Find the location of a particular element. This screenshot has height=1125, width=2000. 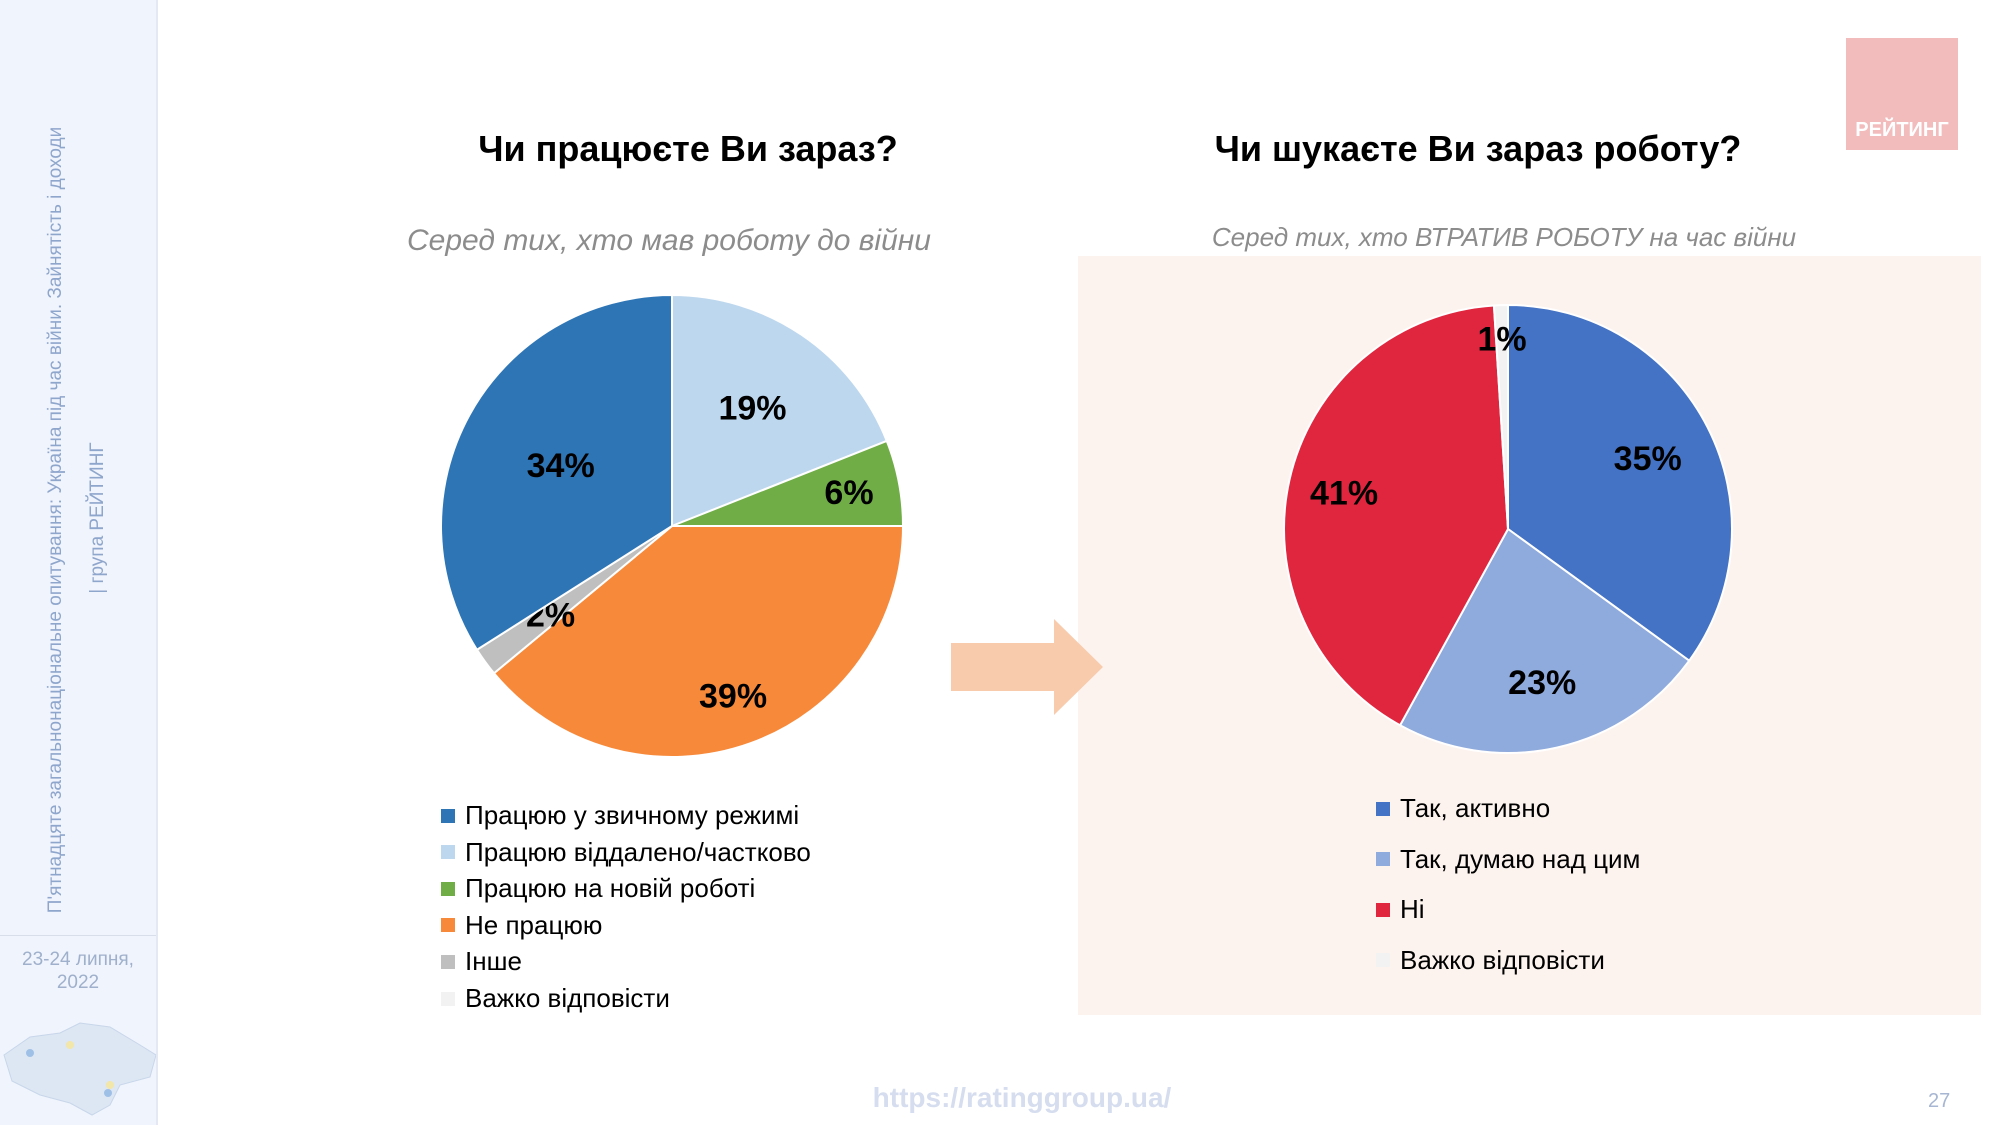

data-label: 41% is located at coordinates (1344, 493).